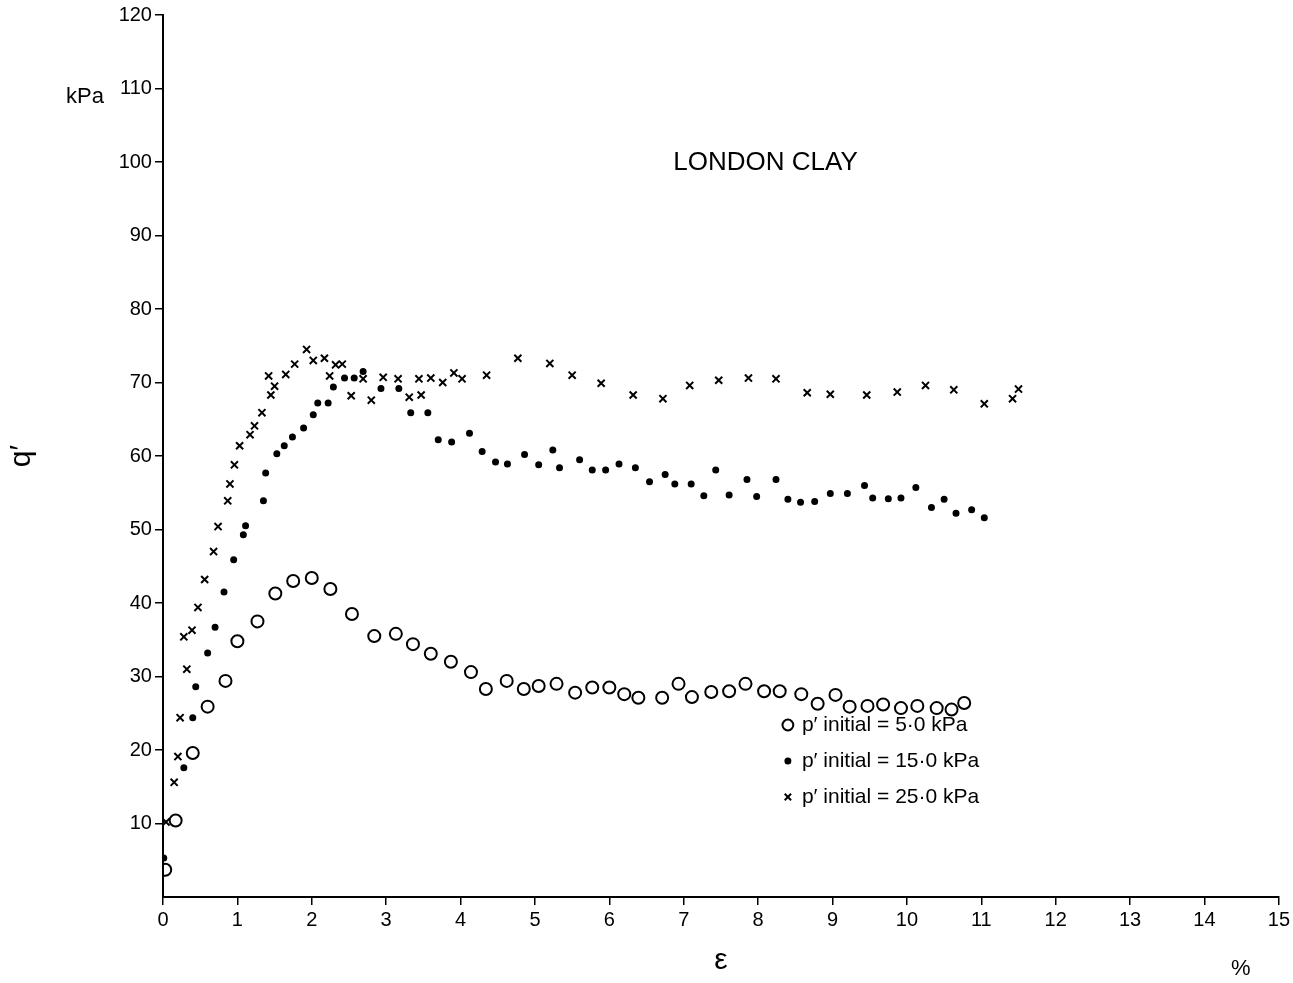  I want to click on x-tick-label: 6, so click(609, 918).